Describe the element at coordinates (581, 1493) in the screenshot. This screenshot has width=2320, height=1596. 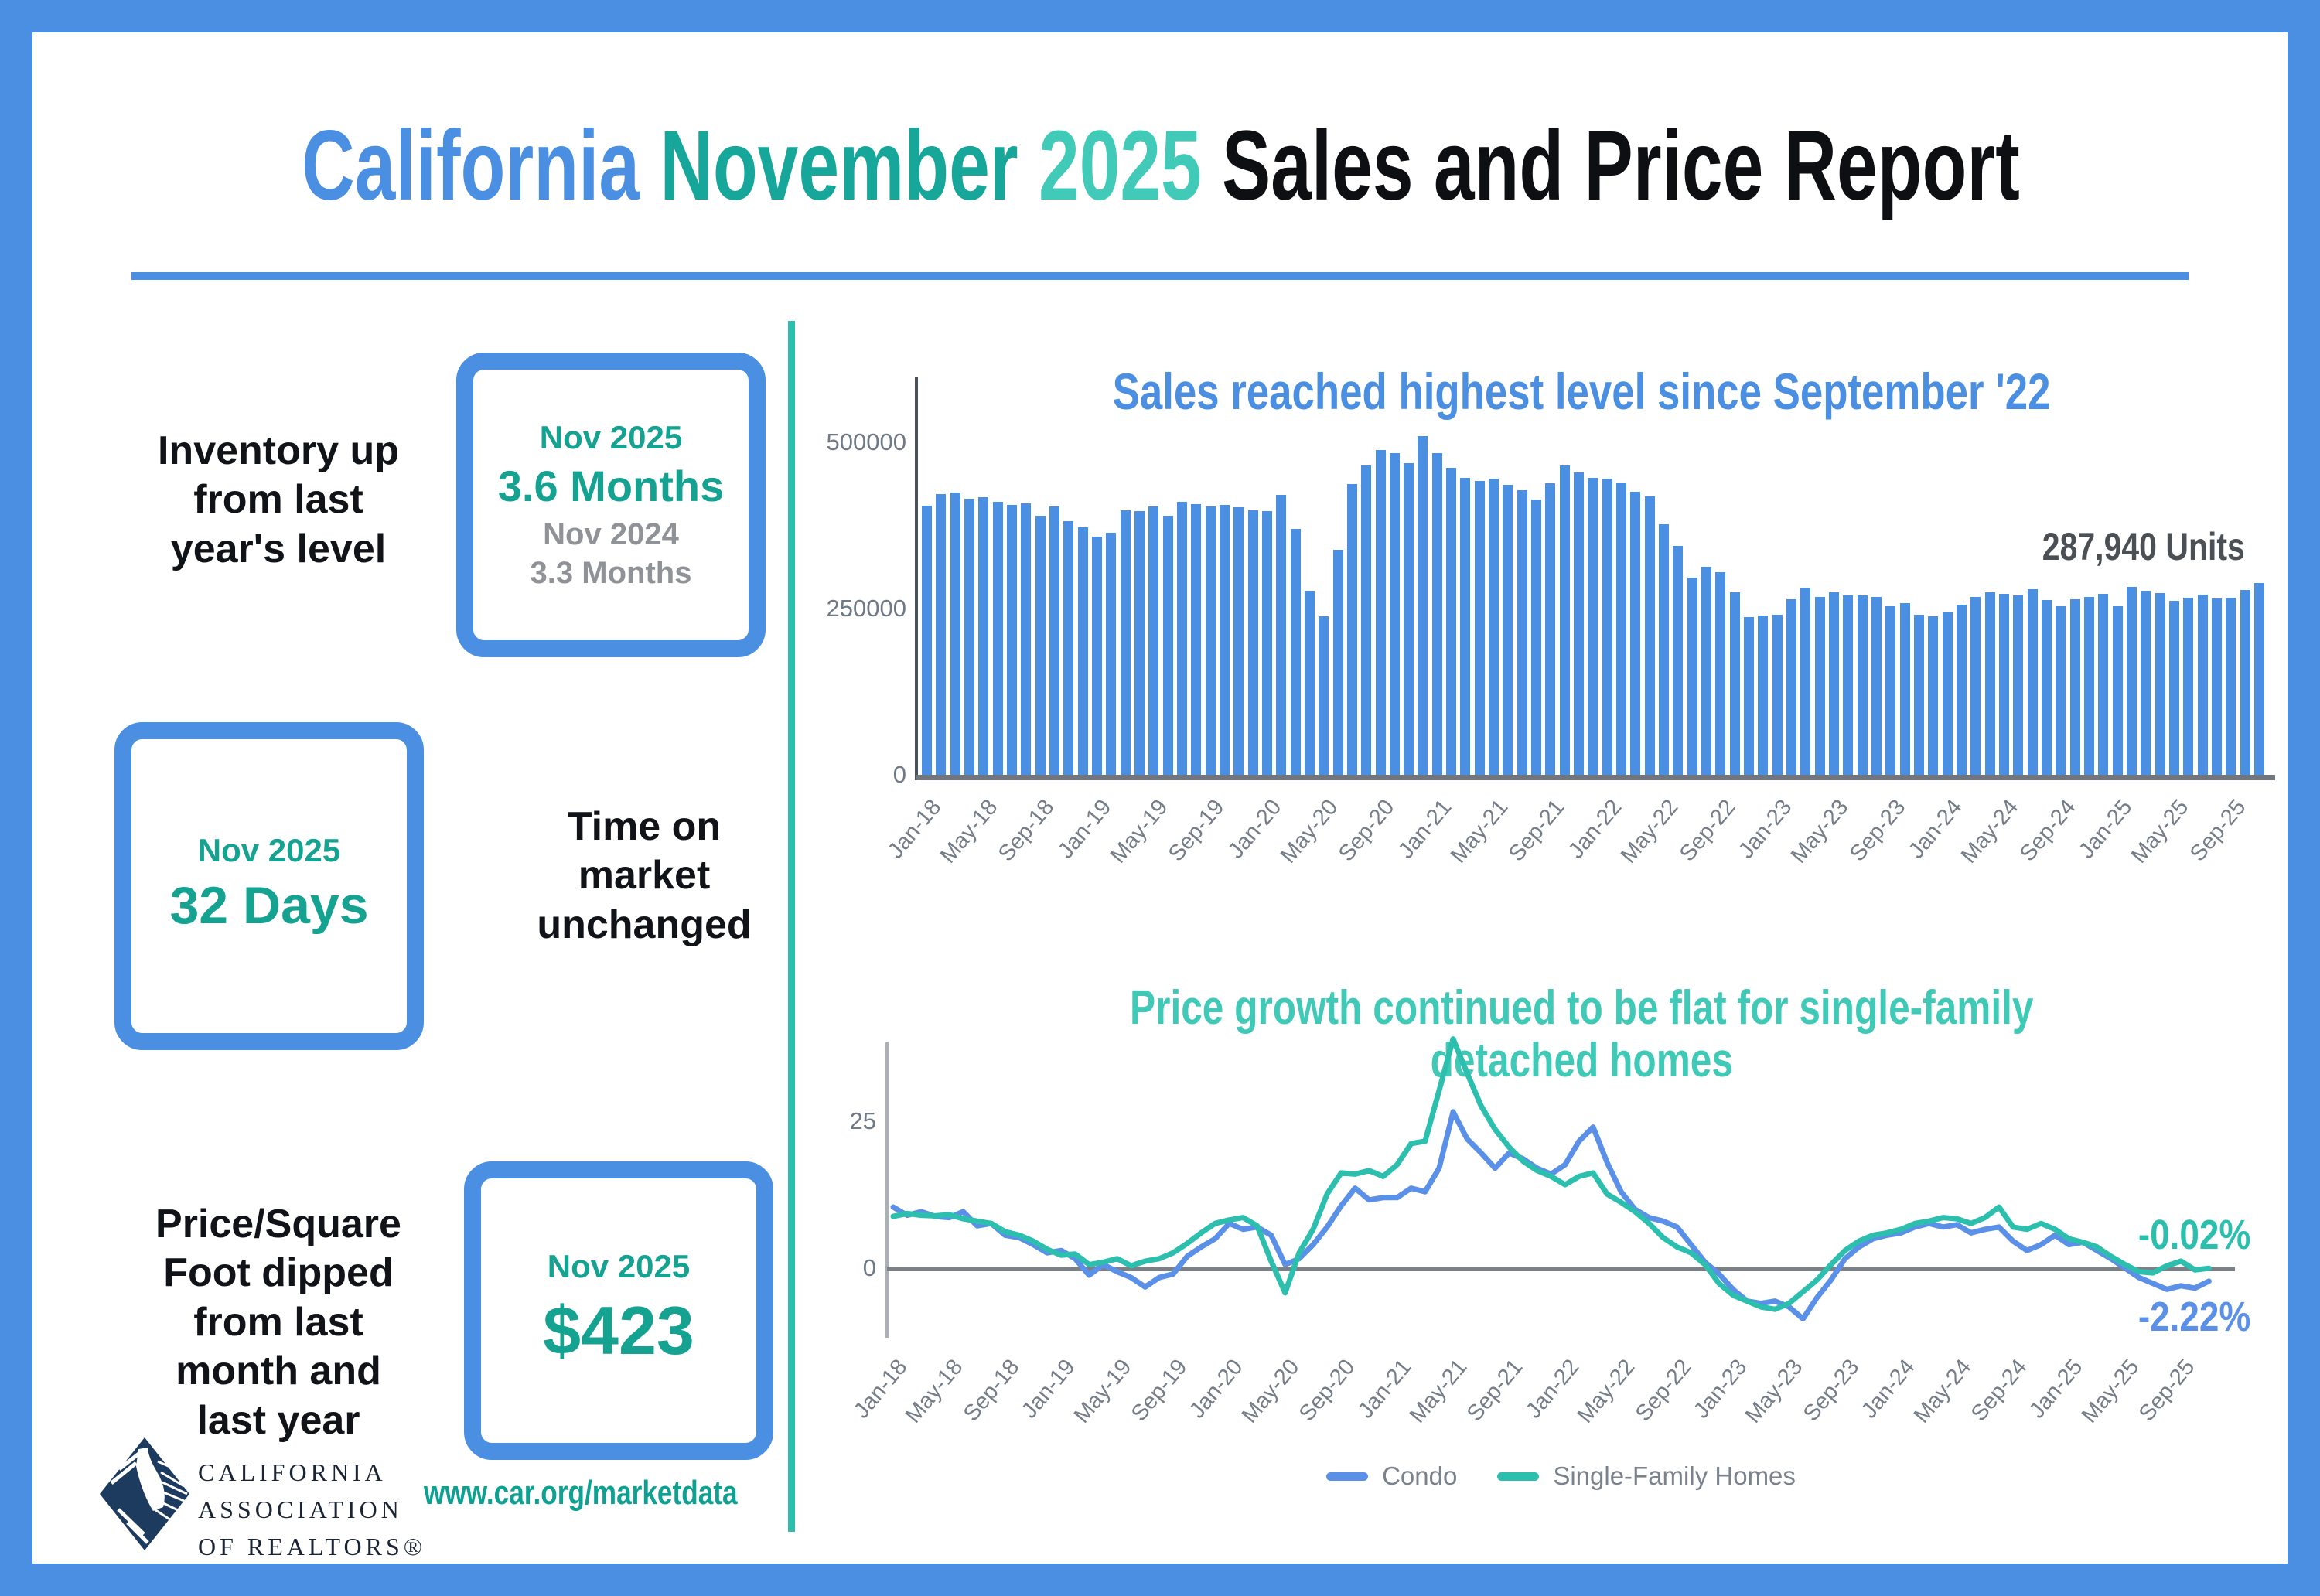
I see `marketdata-url-link: www.car.org/marketdata` at that location.